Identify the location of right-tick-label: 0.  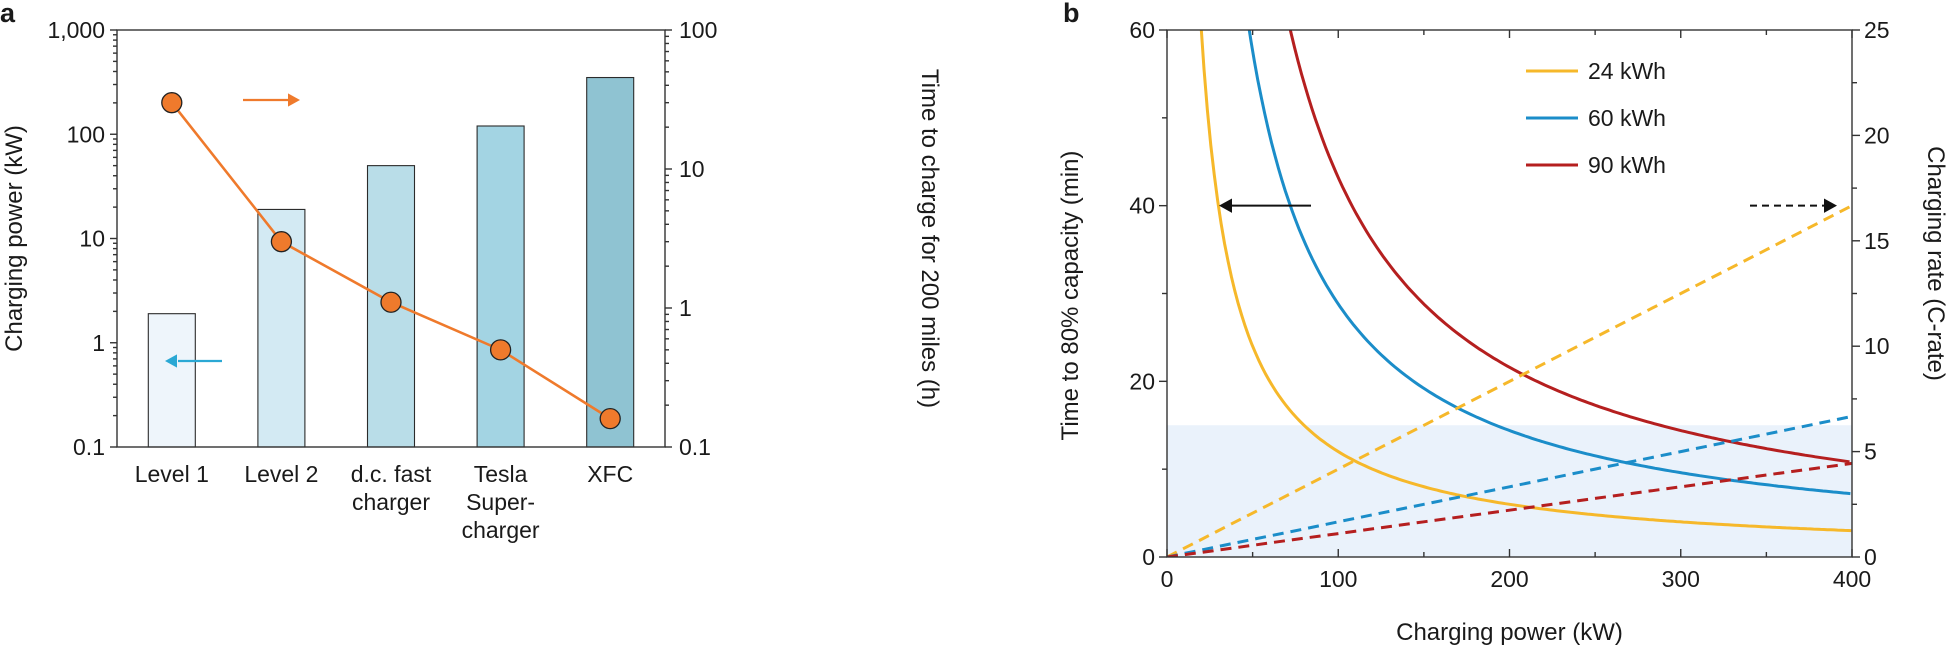
(1870, 557).